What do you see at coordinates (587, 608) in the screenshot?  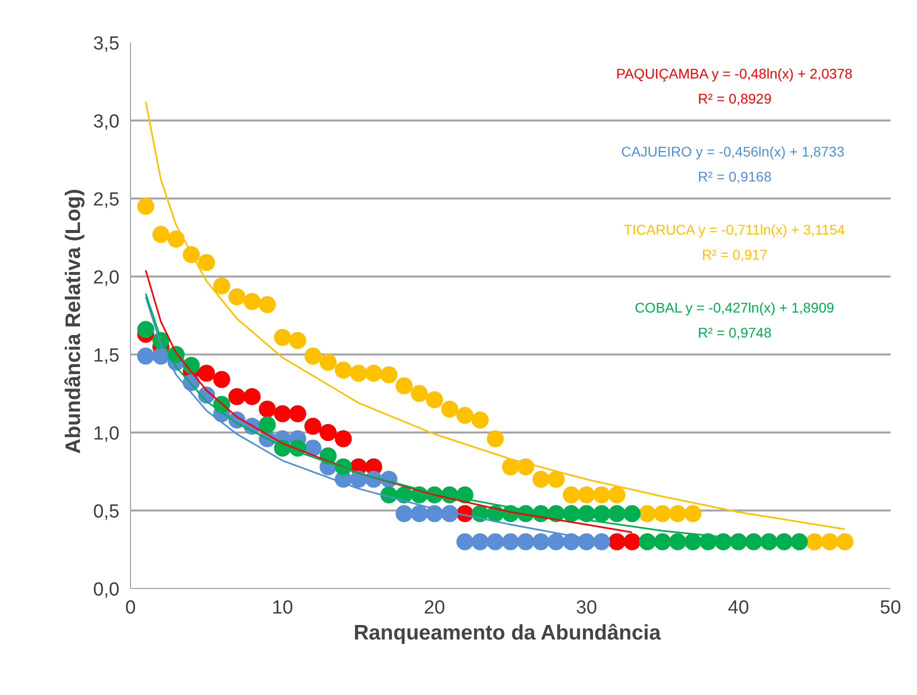 I see `x-tick-label: 30` at bounding box center [587, 608].